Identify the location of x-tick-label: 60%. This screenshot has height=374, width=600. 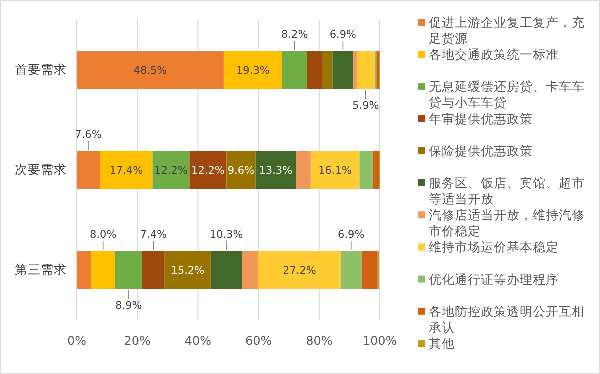
(258, 341).